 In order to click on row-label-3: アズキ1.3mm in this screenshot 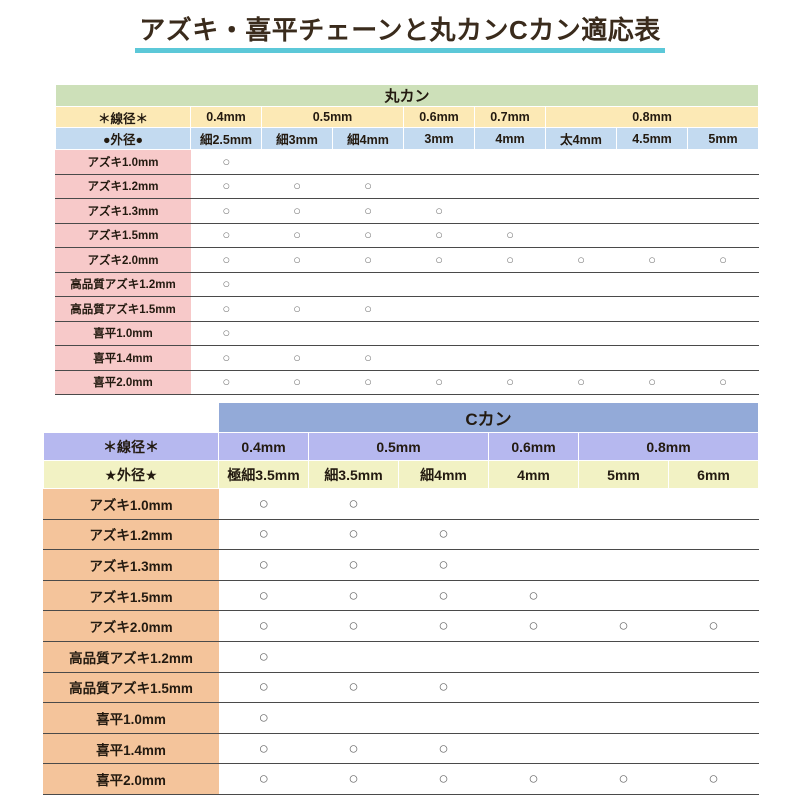, I will do `click(123, 211)`.